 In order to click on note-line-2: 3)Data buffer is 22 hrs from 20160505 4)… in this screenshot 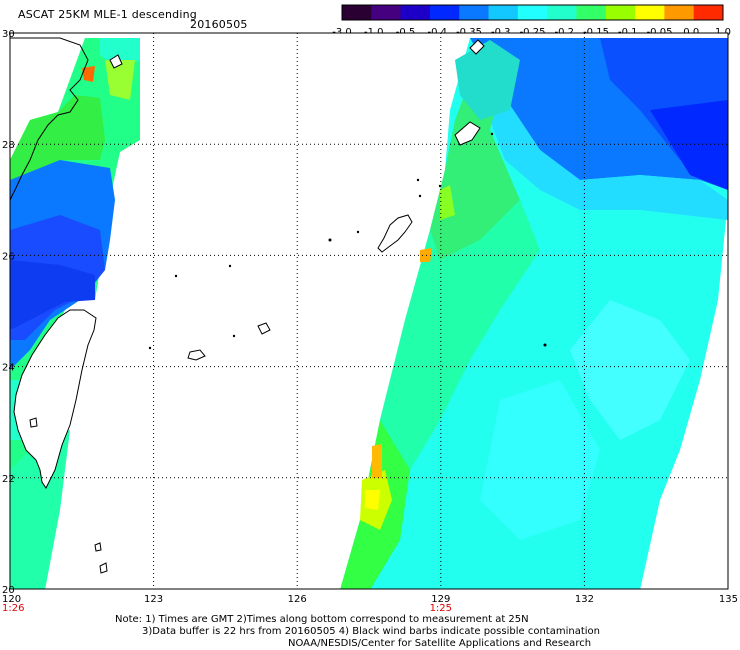, I will do `click(371, 631)`.